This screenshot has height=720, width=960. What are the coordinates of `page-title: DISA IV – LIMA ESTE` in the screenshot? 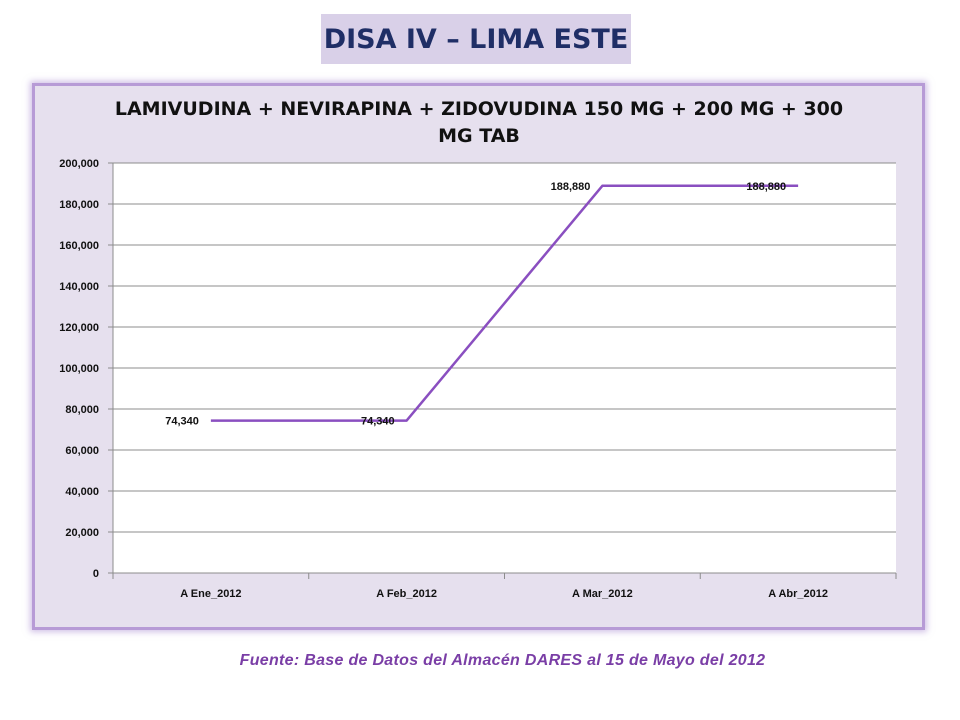 It's located at (476, 39).